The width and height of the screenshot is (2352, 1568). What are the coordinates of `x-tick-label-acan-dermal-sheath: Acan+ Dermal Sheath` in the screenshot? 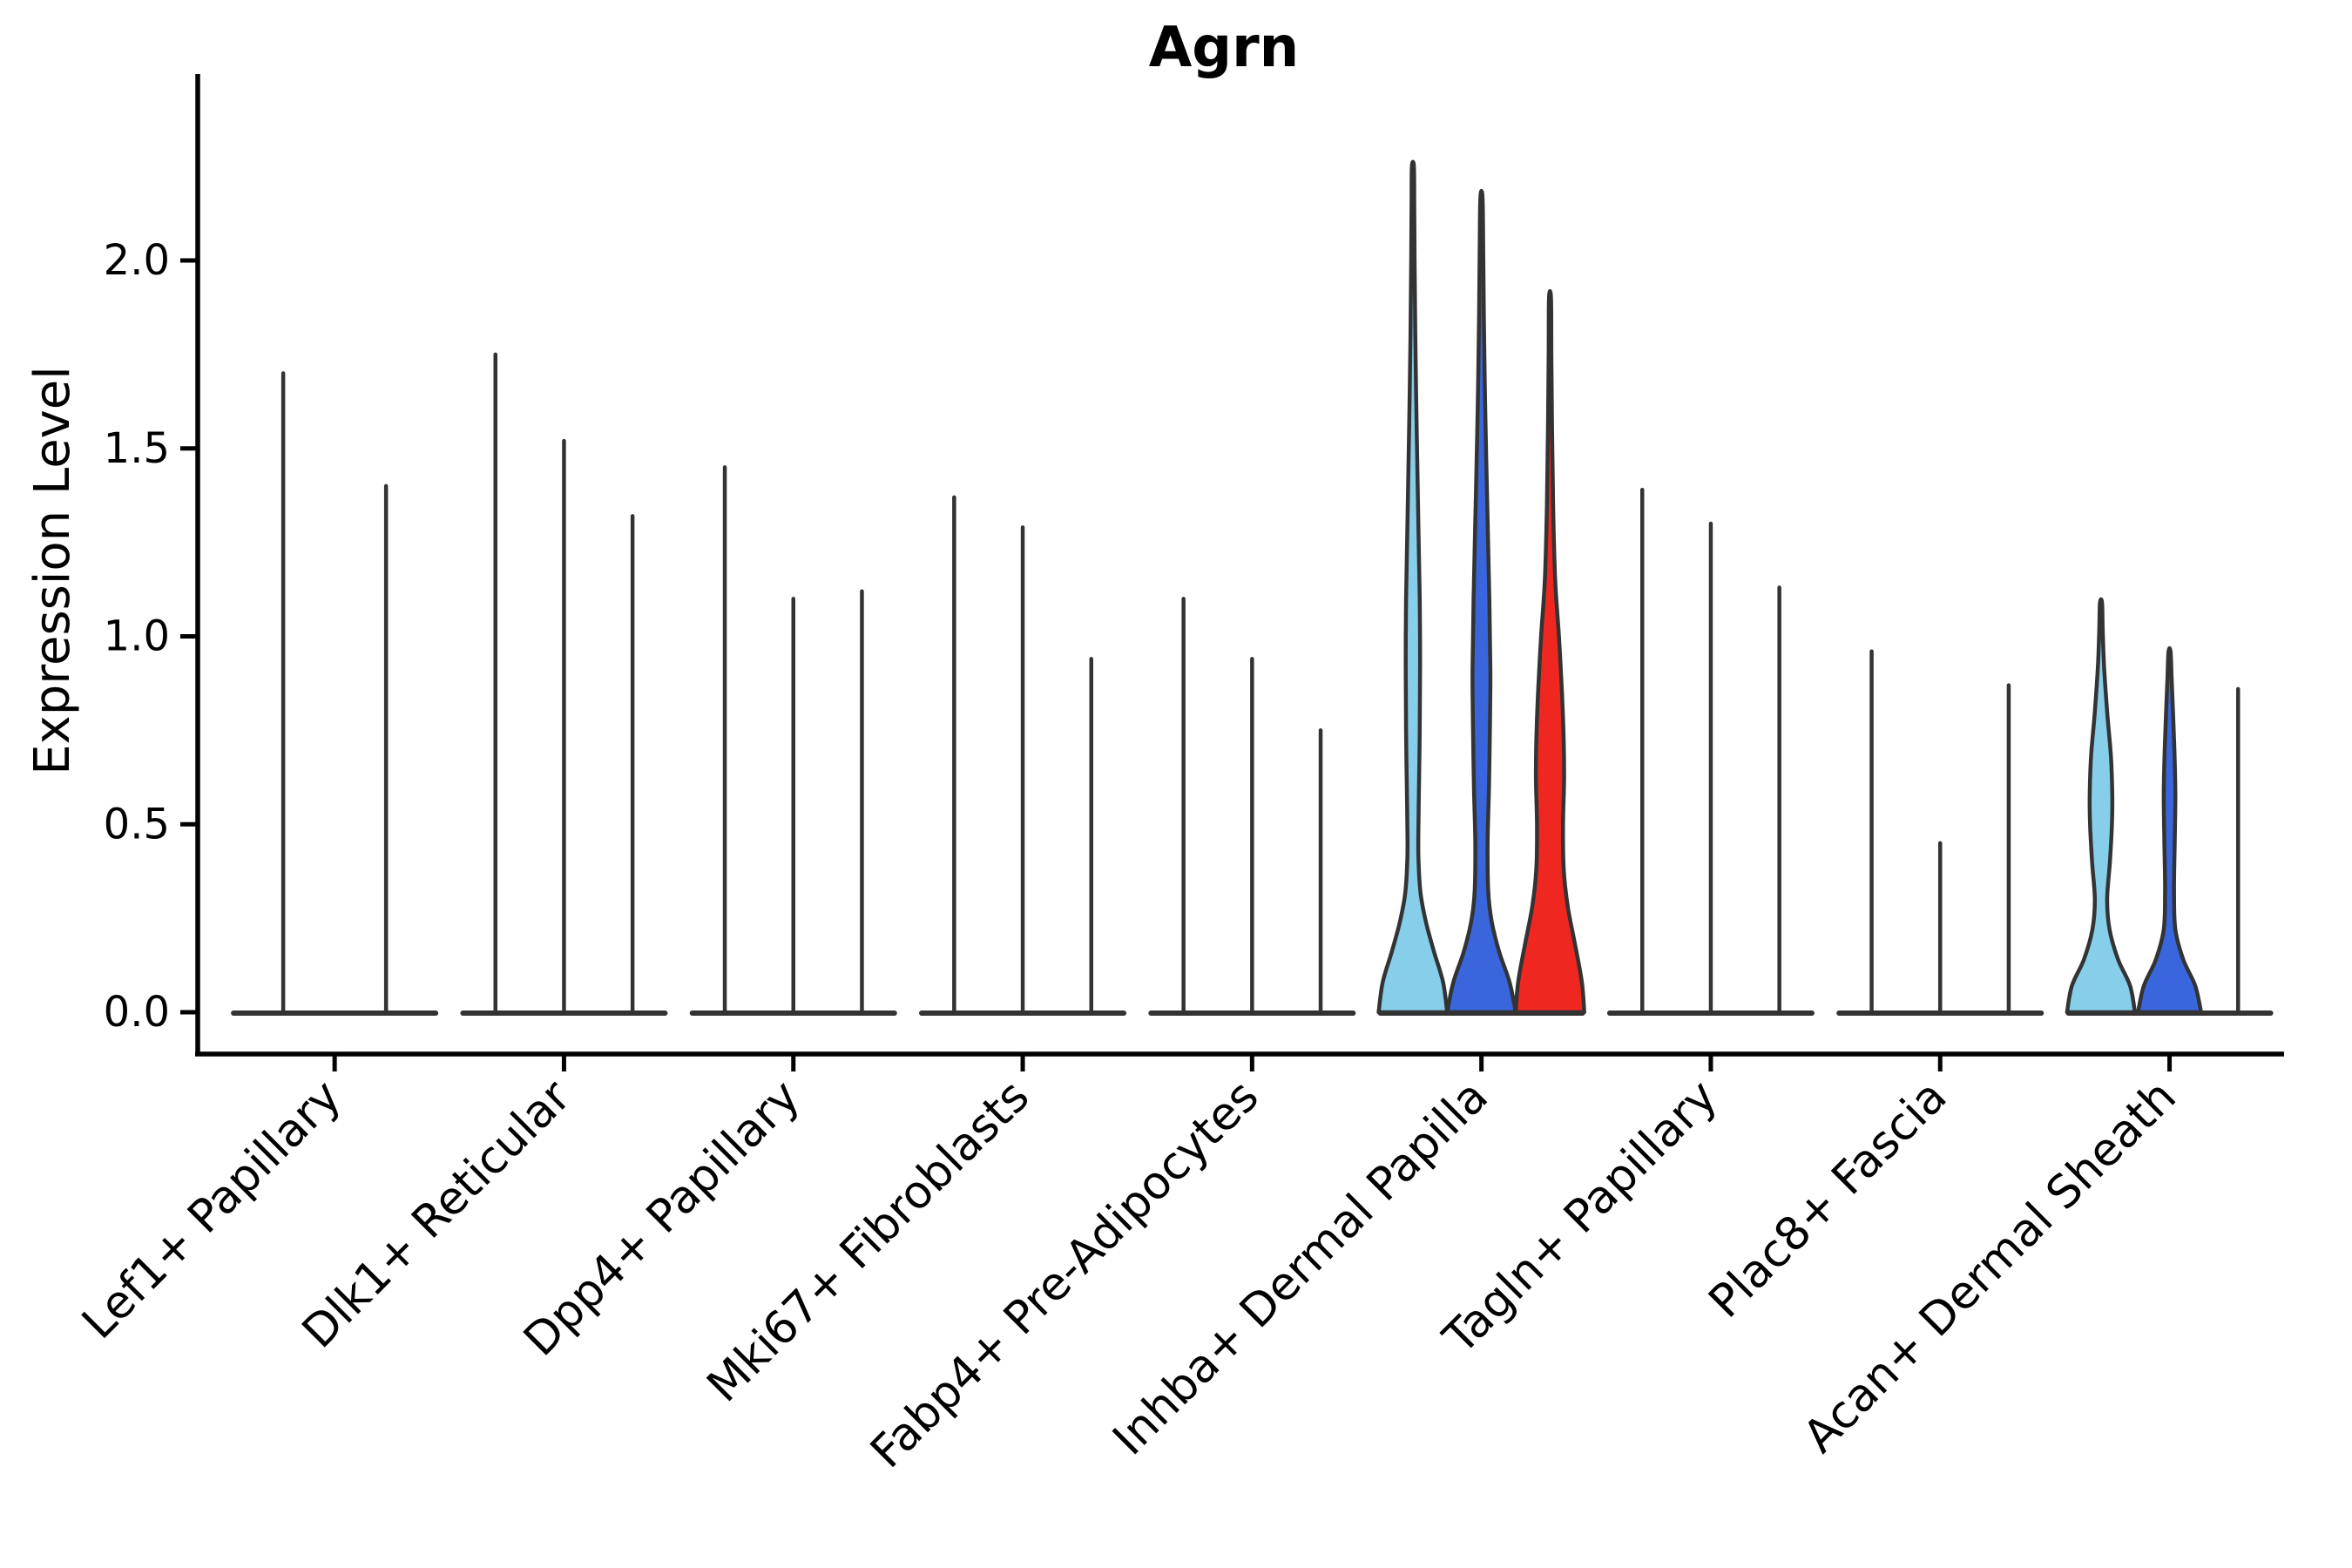 It's located at (1990, 1267).